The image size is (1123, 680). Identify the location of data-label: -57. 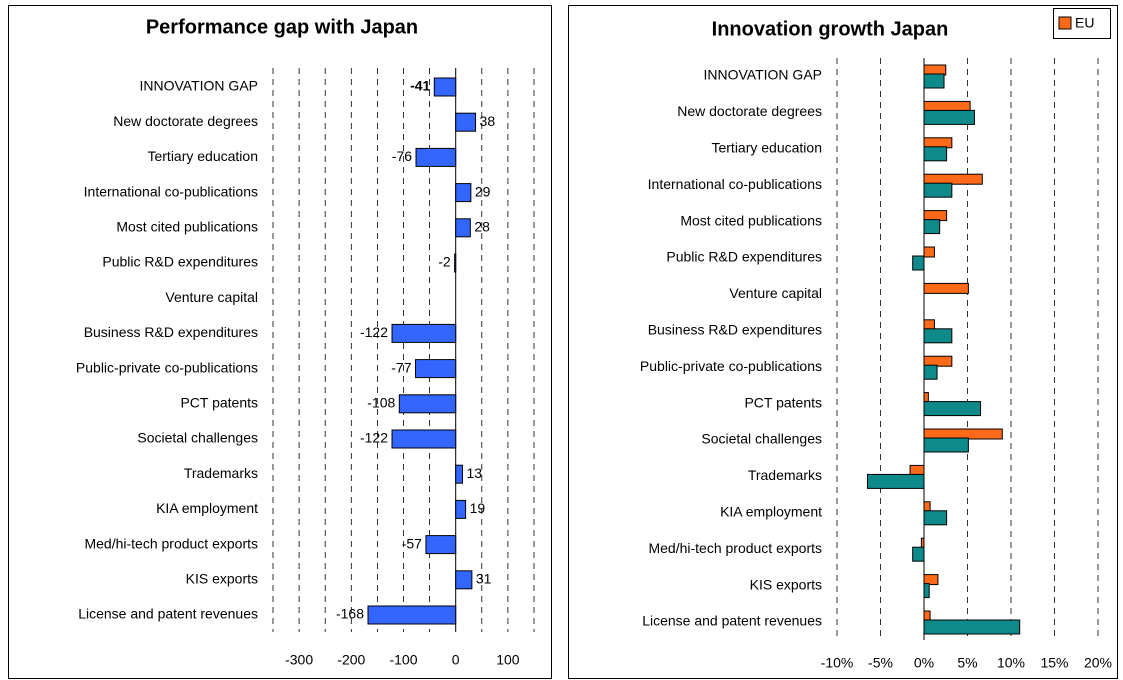
(412, 543).